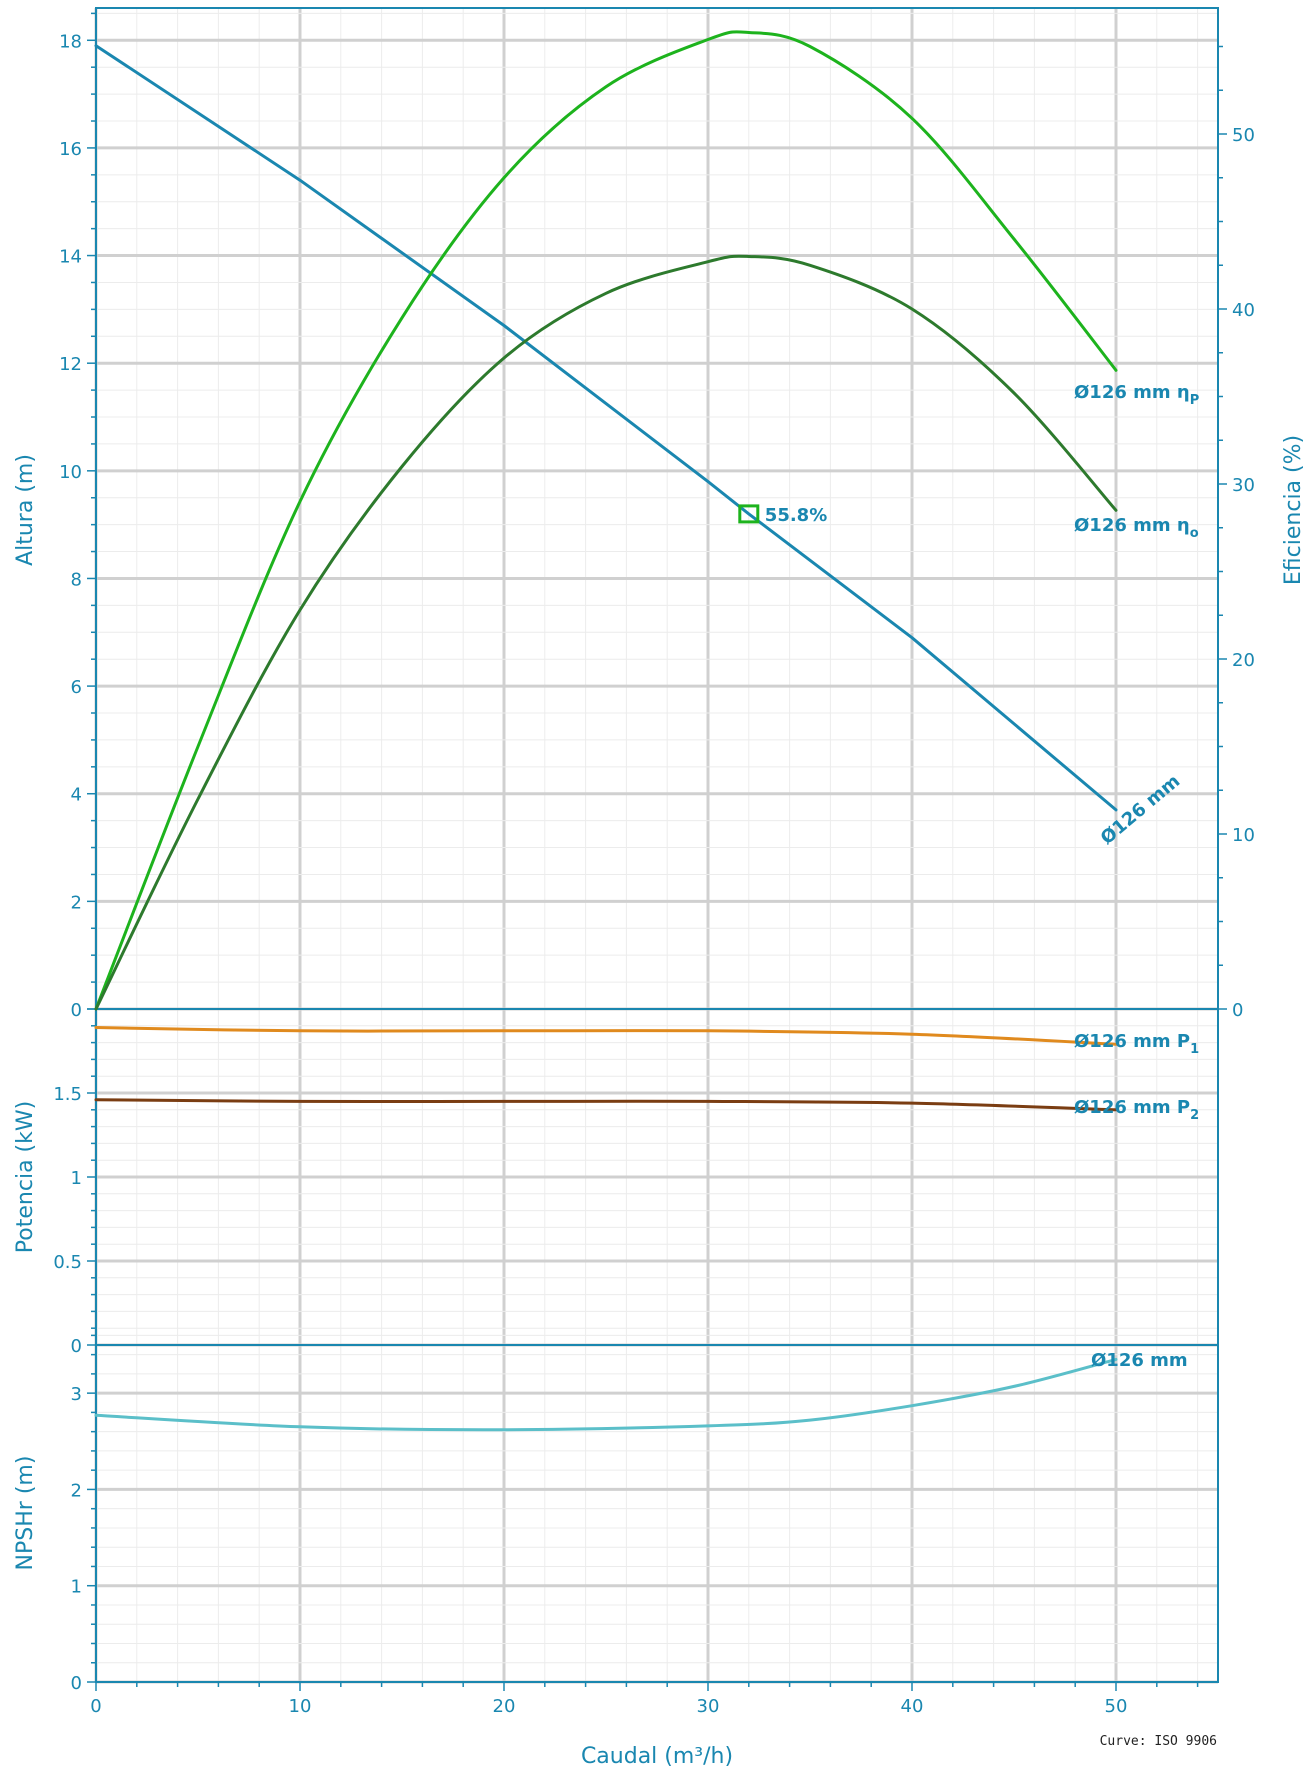 Image resolution: width=1314 pixels, height=1774 pixels. I want to click on y-tick-label: 10, so click(70, 472).